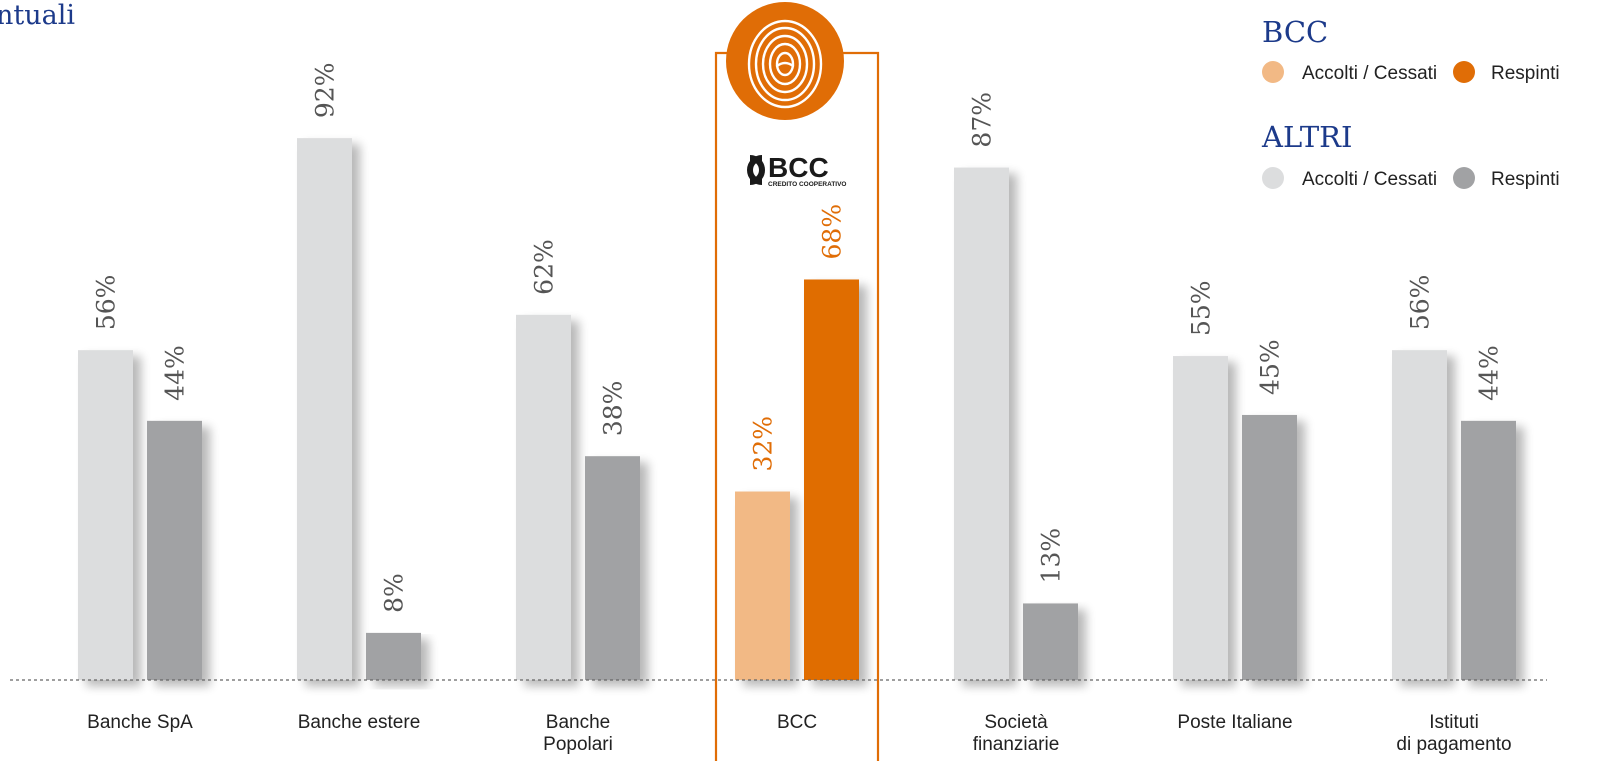  What do you see at coordinates (544, 267) in the screenshot?
I see `value-label-accolti-2: 62%` at bounding box center [544, 267].